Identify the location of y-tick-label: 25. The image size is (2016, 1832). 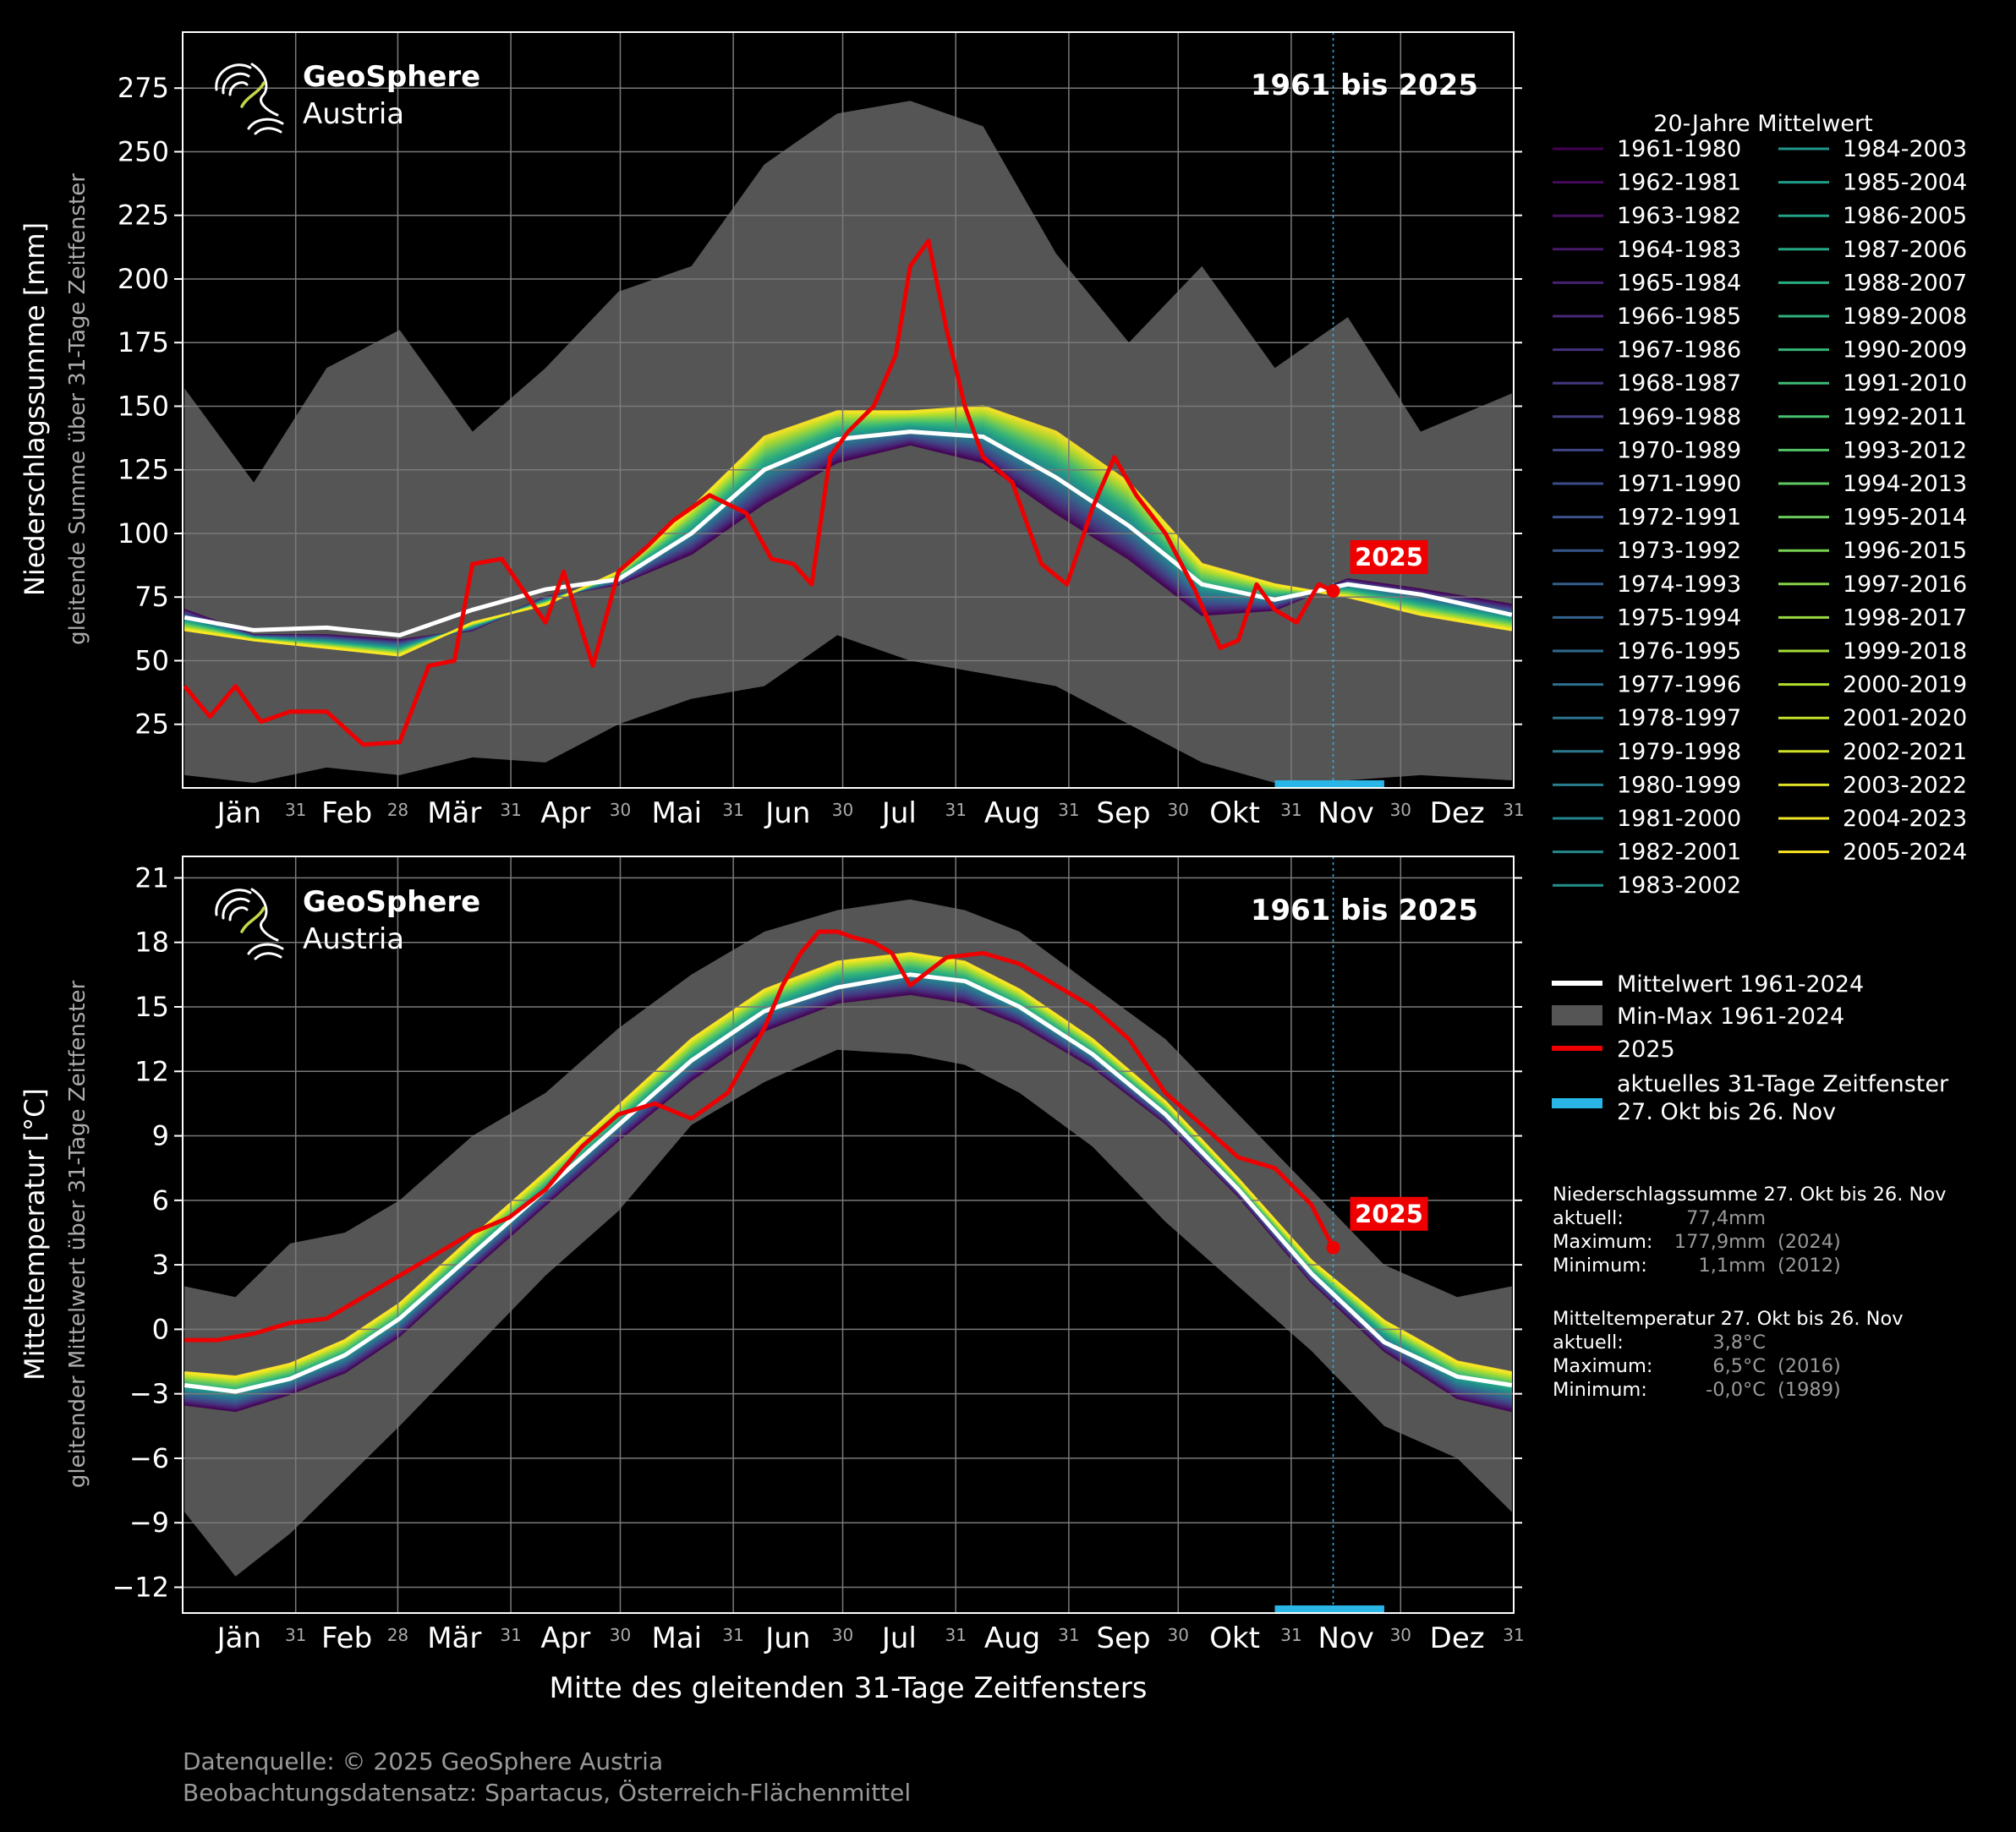
(151, 724).